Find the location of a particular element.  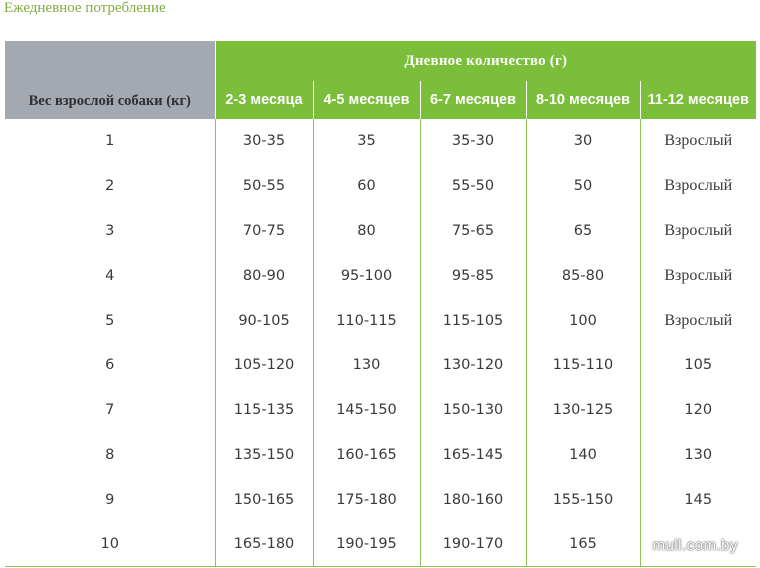

amount-cell: 145-150 is located at coordinates (366, 410).